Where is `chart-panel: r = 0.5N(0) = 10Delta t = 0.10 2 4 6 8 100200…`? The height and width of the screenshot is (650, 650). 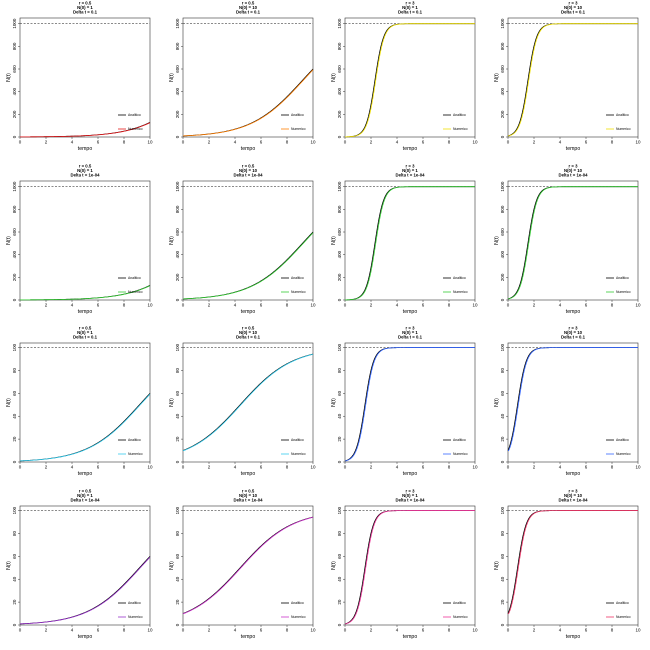 chart-panel: r = 0.5N(0) = 10Delta t = 0.10 2 4 6 8 100200… is located at coordinates (244, 81).